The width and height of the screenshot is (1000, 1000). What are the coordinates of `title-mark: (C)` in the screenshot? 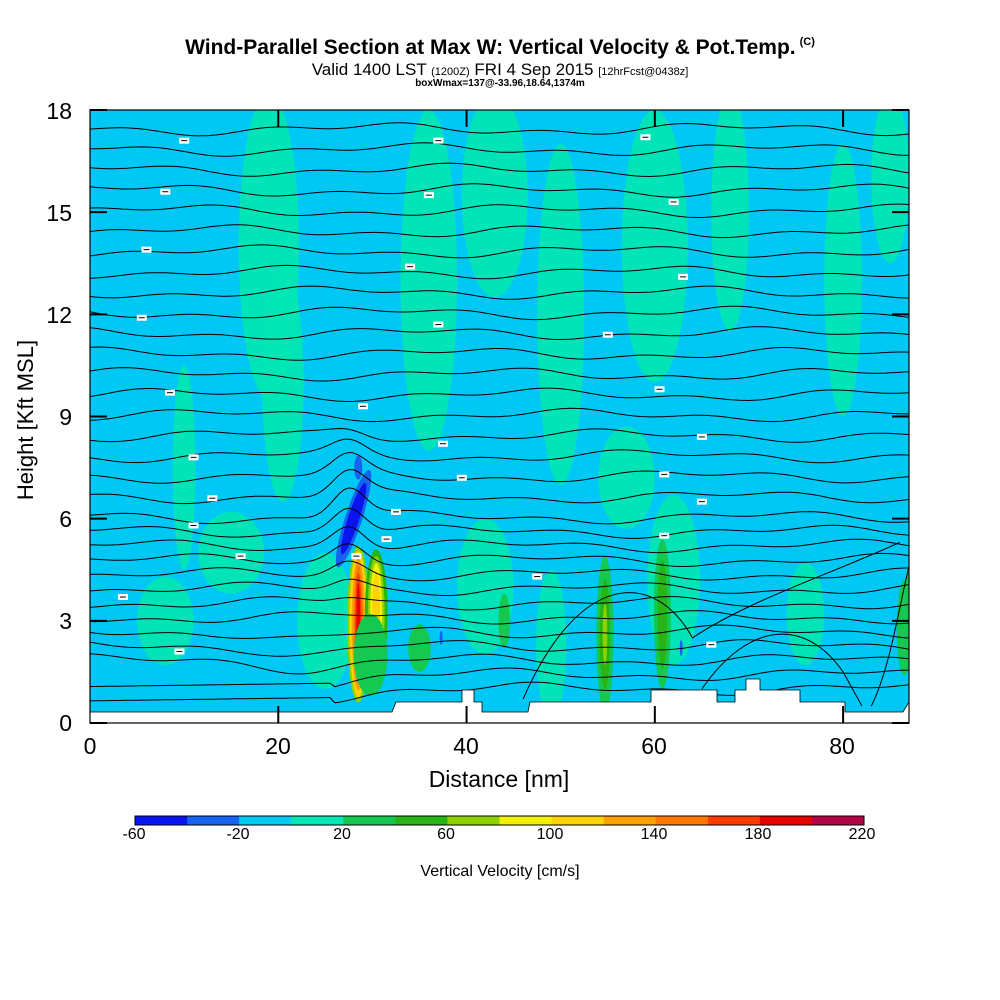 It's located at (807, 42).